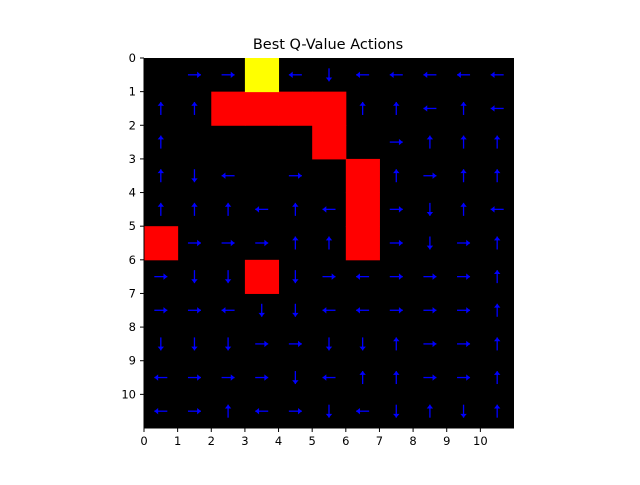 The width and height of the screenshot is (640, 485). I want to click on y-tick-label: 6, so click(132, 260).